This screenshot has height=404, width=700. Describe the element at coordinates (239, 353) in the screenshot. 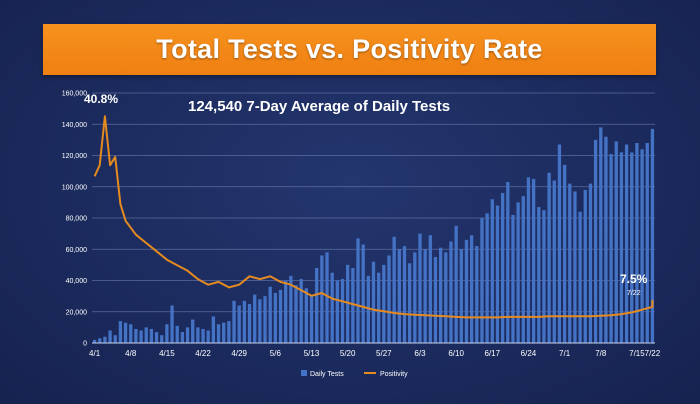

I see `x-tick-label: 4/29` at that location.